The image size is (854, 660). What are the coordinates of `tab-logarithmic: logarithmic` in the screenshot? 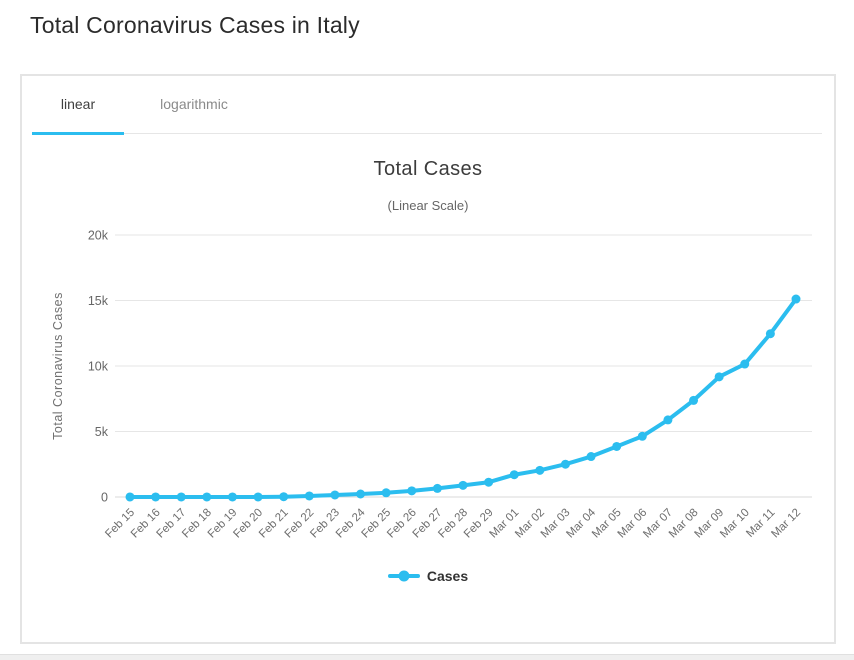 It's located at (194, 104).